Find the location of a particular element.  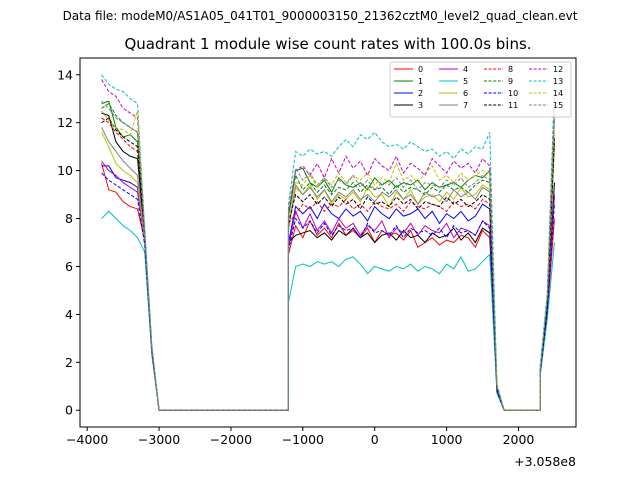

x-tick-label: 0 is located at coordinates (375, 439).